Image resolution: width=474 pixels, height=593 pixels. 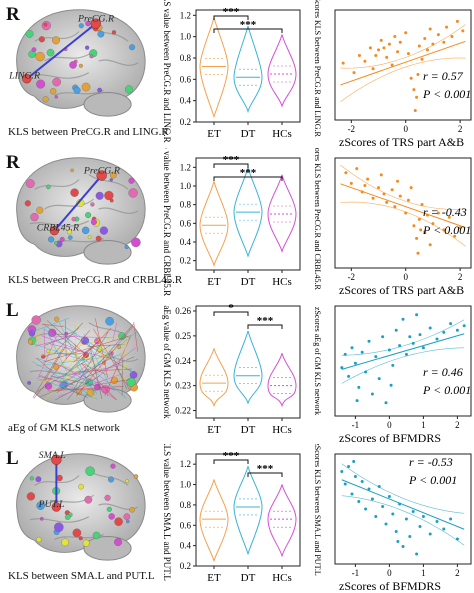 I want to click on hemisphere-label: R, so click(x=13, y=14).